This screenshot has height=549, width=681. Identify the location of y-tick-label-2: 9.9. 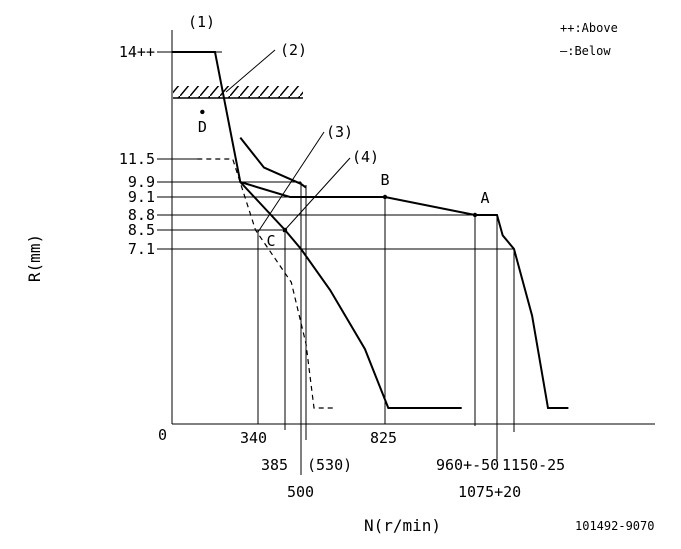
(141, 182).